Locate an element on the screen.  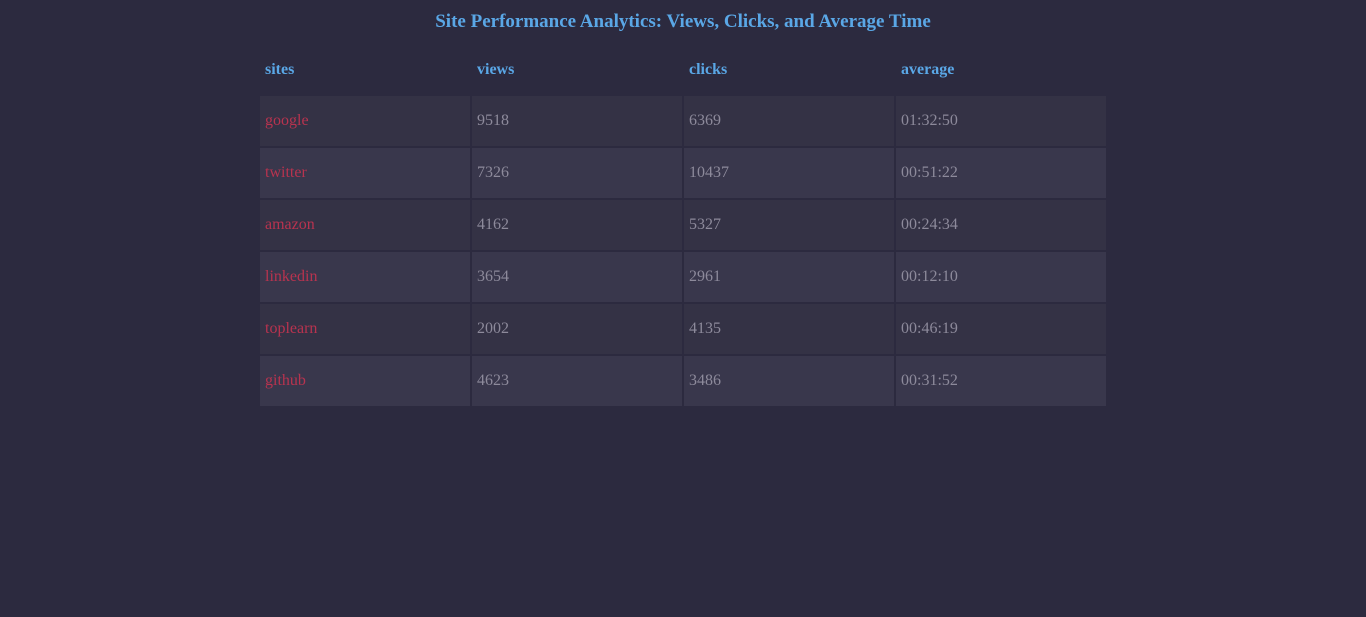
table-row: google 9518 6369 01:32:50 is located at coordinates (683, 121).